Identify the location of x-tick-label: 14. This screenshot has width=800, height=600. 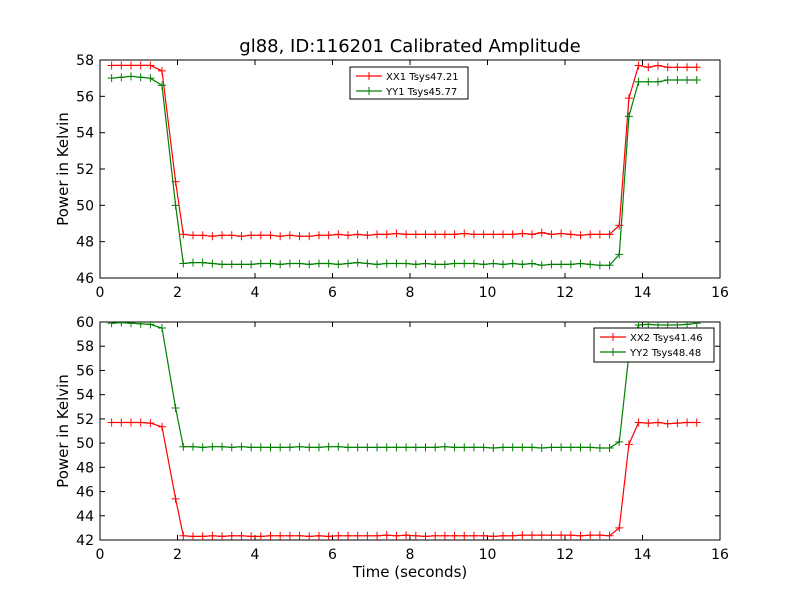
(643, 555).